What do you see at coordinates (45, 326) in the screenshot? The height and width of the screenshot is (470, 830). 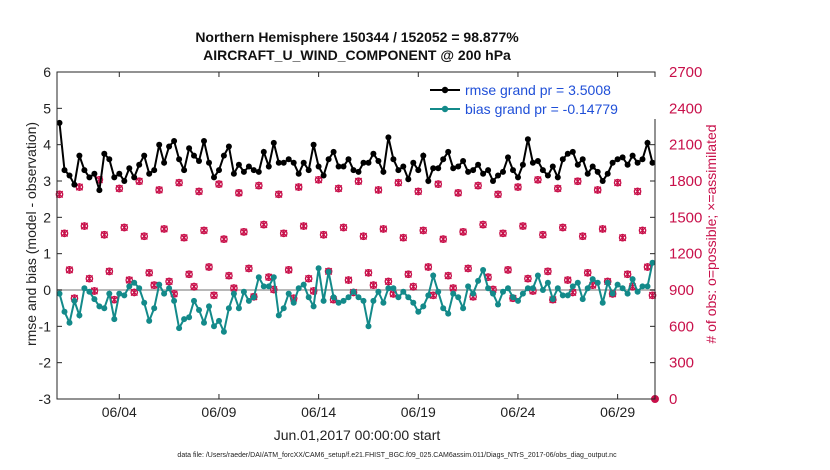 I see `y-tick-label-left: -1` at bounding box center [45, 326].